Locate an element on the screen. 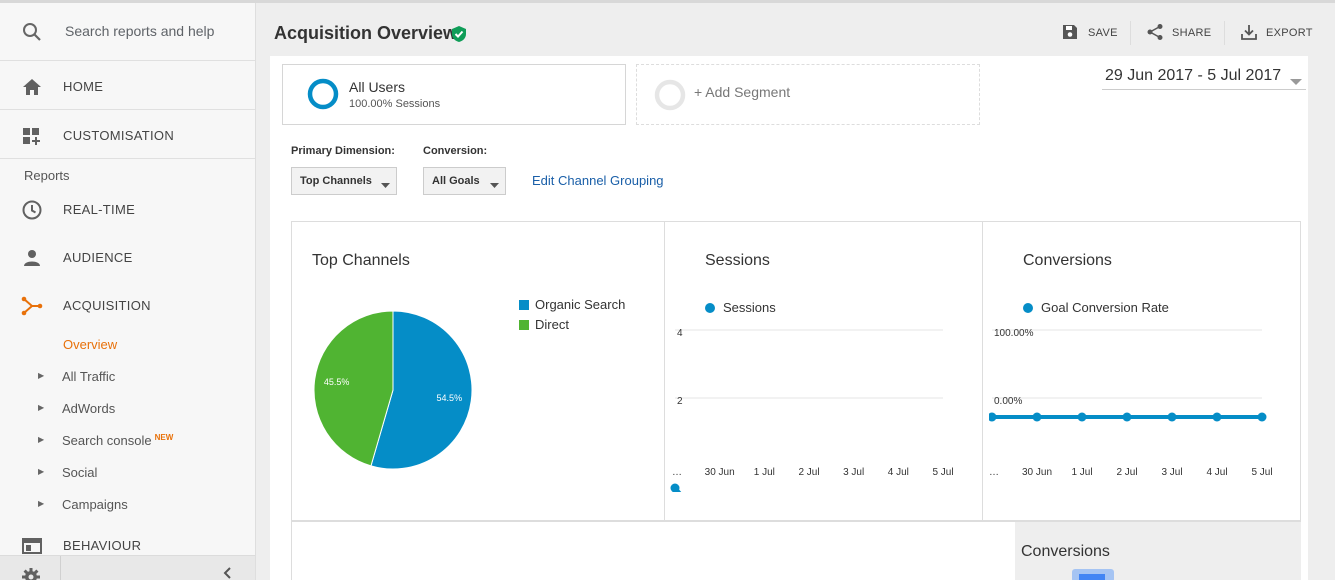 Image resolution: width=1335 pixels, height=580 pixels. sessions-line-chart: 4 2 … 30 Jun 1 Jul 2 Jul 3 Jul 4 Jul 5 Jul is located at coordinates (812, 410).